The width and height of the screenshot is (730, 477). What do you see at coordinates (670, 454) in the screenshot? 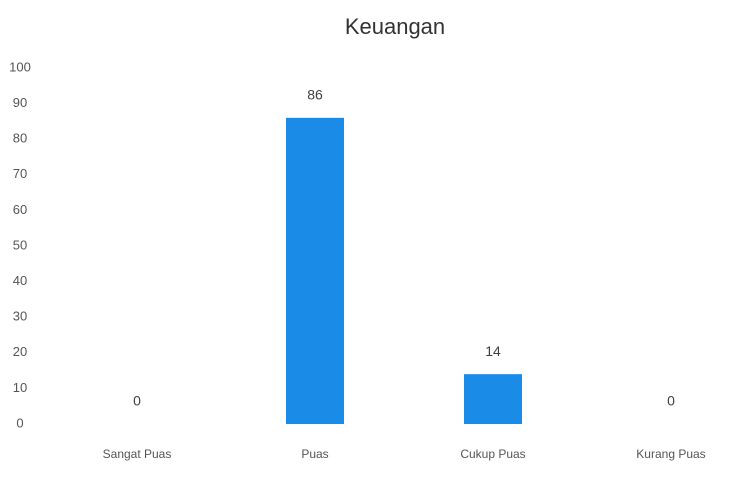
I see `x-tick-label: Kurang Puas` at bounding box center [670, 454].